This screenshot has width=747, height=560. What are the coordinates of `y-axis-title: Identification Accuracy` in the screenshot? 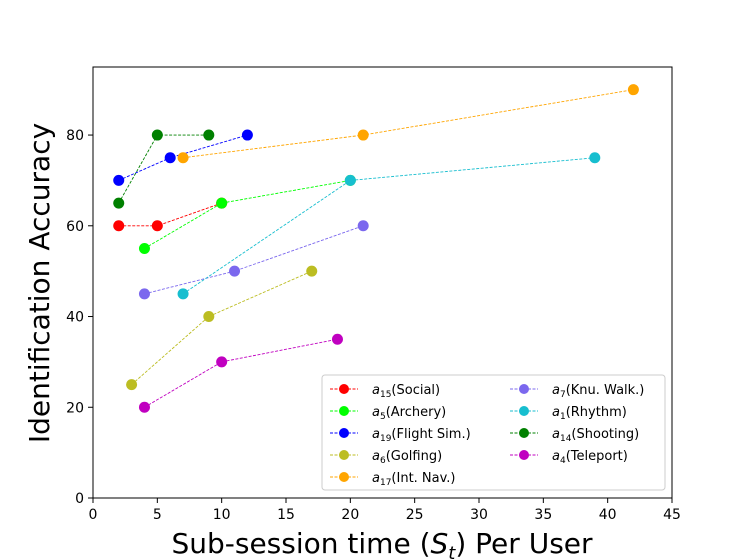 It's located at (39, 283).